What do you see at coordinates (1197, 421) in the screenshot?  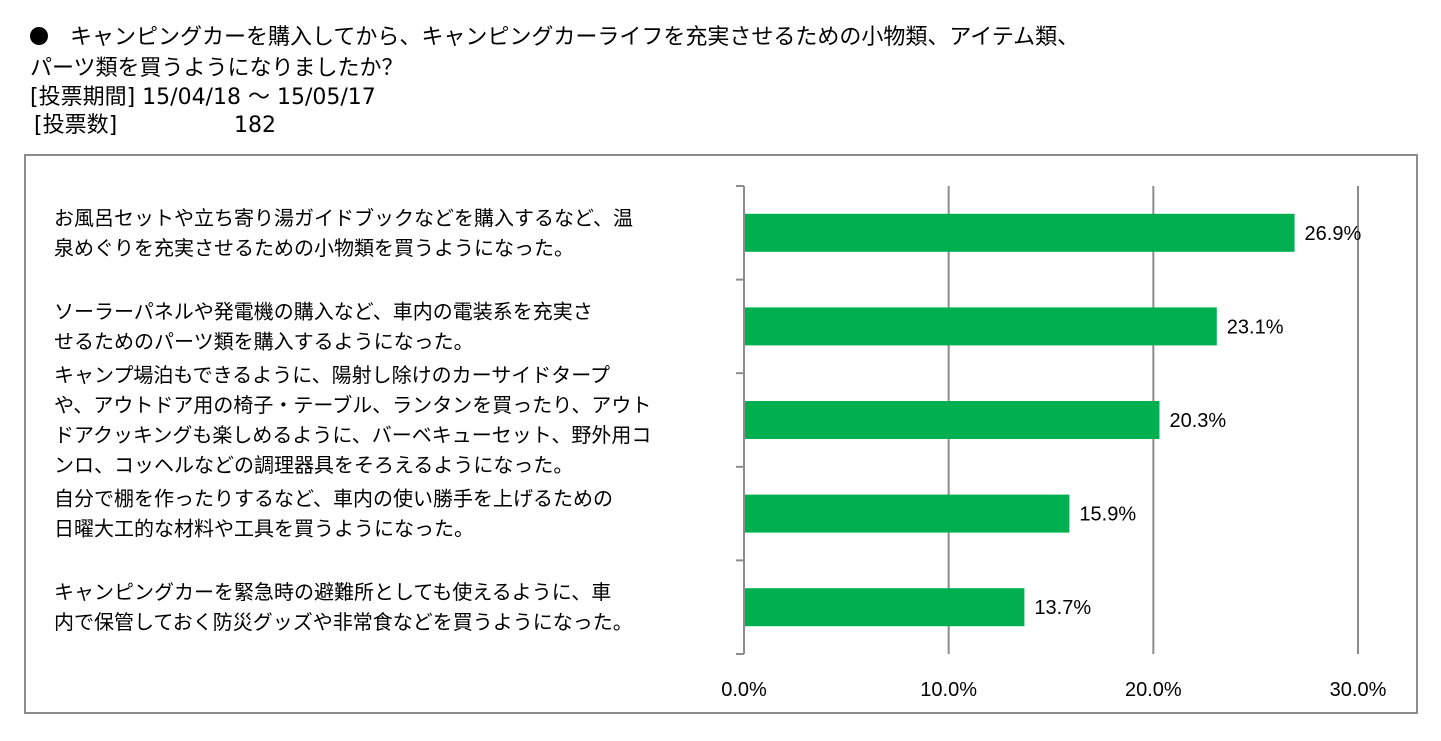 I see `data-label: 20.3%` at bounding box center [1197, 421].